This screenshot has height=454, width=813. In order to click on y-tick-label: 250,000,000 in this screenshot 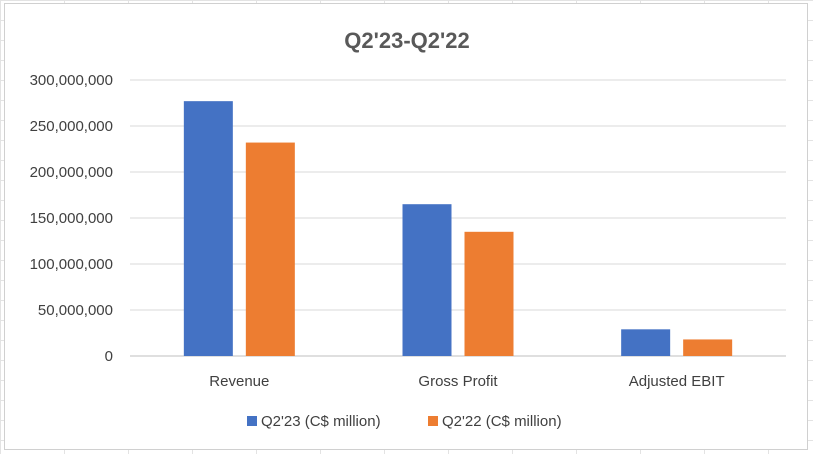, I will do `click(71, 126)`.